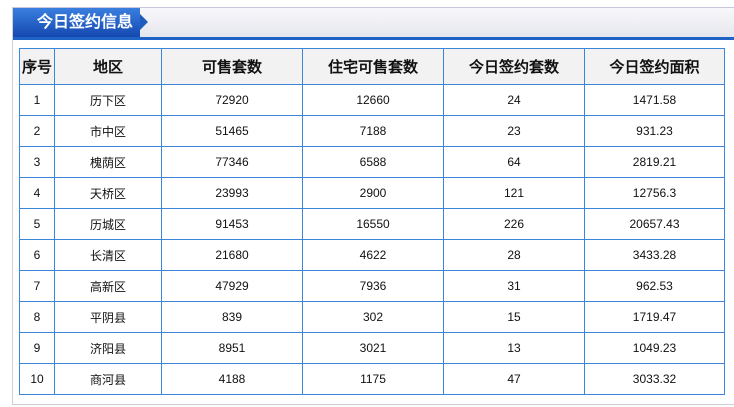 The width and height of the screenshot is (734, 407). What do you see at coordinates (37, 224) in the screenshot?
I see `cell-index: 5` at bounding box center [37, 224].